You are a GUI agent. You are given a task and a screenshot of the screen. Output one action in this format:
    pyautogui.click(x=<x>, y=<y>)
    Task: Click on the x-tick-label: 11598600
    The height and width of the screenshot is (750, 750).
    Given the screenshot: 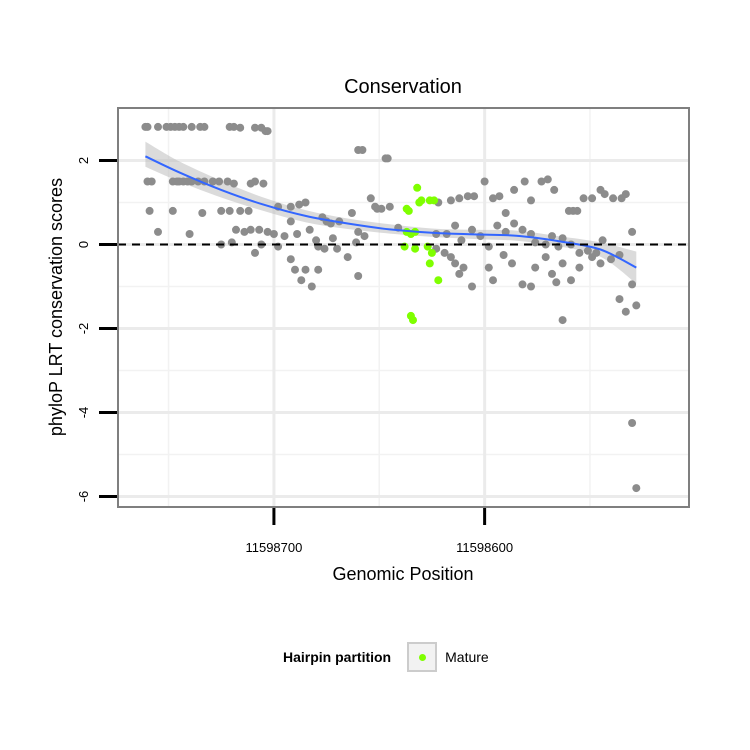 What is the action you would take?
    pyautogui.click(x=484, y=547)
    